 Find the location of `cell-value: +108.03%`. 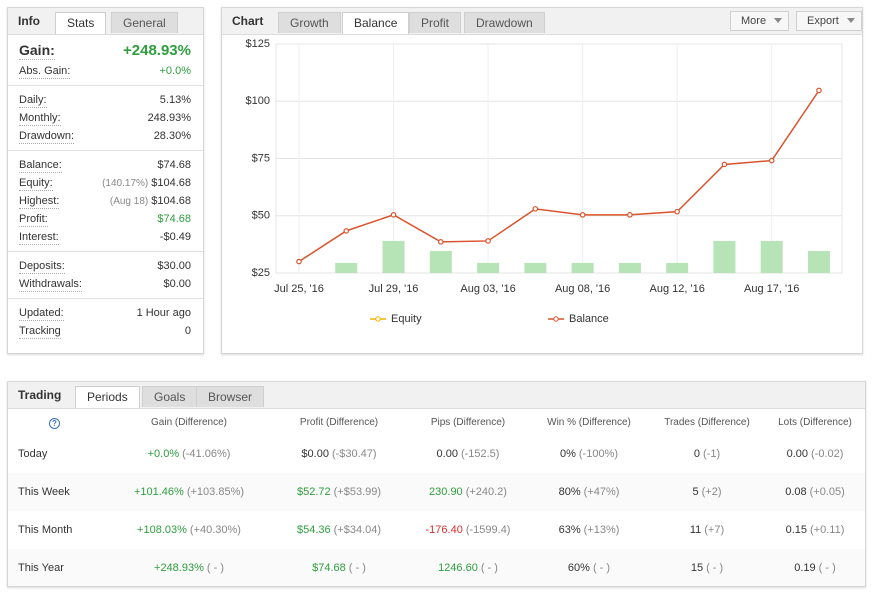

cell-value: +108.03% is located at coordinates (162, 530).